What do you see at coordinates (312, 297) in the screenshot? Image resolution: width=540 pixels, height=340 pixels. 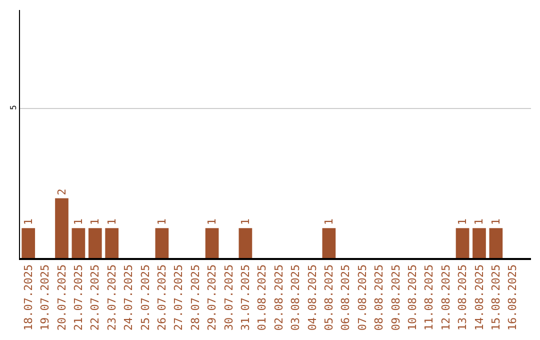 I see `x-tick-label: 04.08.2025` at bounding box center [312, 297].